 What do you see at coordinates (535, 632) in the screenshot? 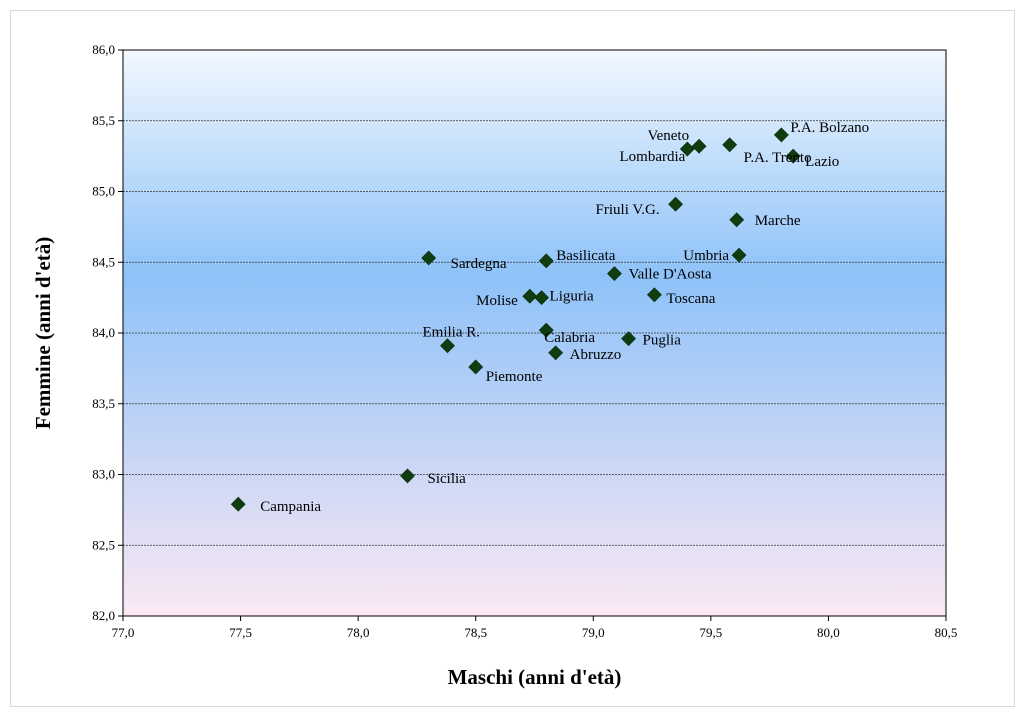
I see `x-tick-labels: 77,0 77,5 78,0 78,5 79,0 79,5 80,0 80,5` at bounding box center [535, 632].